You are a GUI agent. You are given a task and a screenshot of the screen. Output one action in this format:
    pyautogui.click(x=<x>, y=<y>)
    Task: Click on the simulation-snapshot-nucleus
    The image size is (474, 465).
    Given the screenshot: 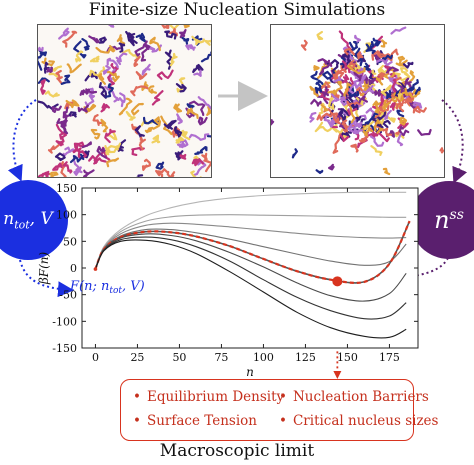 What is the action you would take?
    pyautogui.click(x=357, y=101)
    